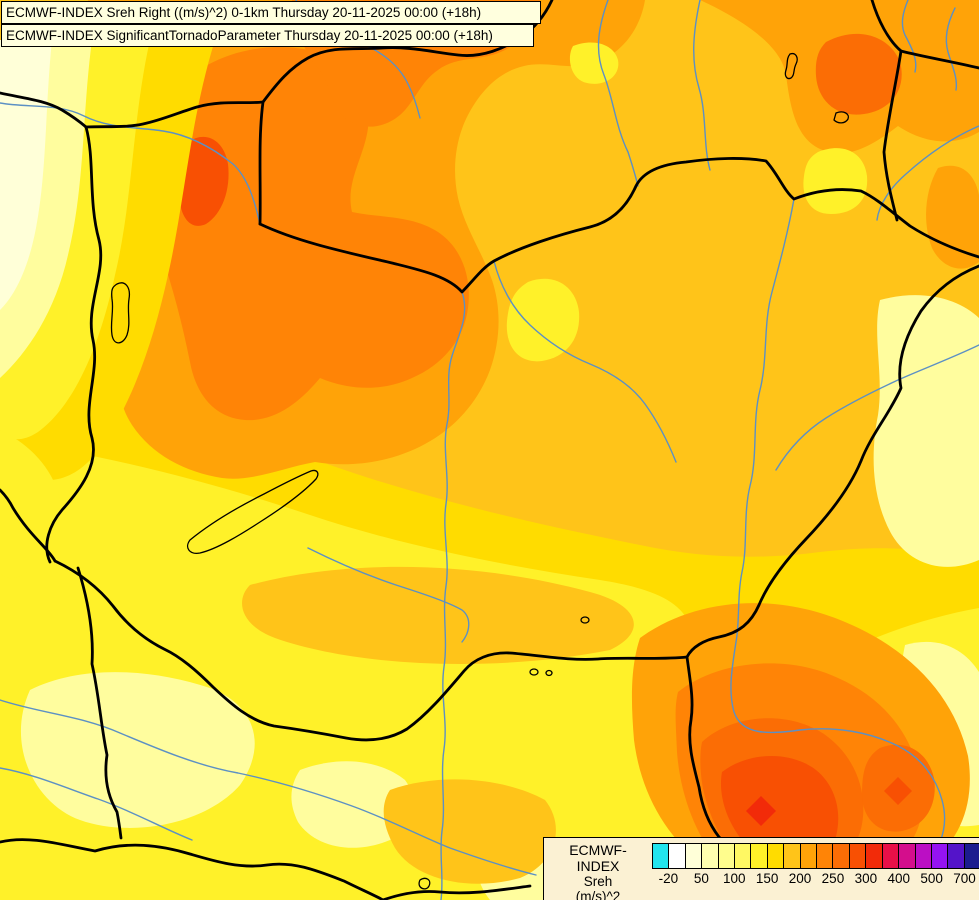 The image size is (979, 900). Describe the element at coordinates (815, 880) in the screenshot. I see `legend-tick-labels: -20 50 100 150 200 250 300 400 500 700` at that location.